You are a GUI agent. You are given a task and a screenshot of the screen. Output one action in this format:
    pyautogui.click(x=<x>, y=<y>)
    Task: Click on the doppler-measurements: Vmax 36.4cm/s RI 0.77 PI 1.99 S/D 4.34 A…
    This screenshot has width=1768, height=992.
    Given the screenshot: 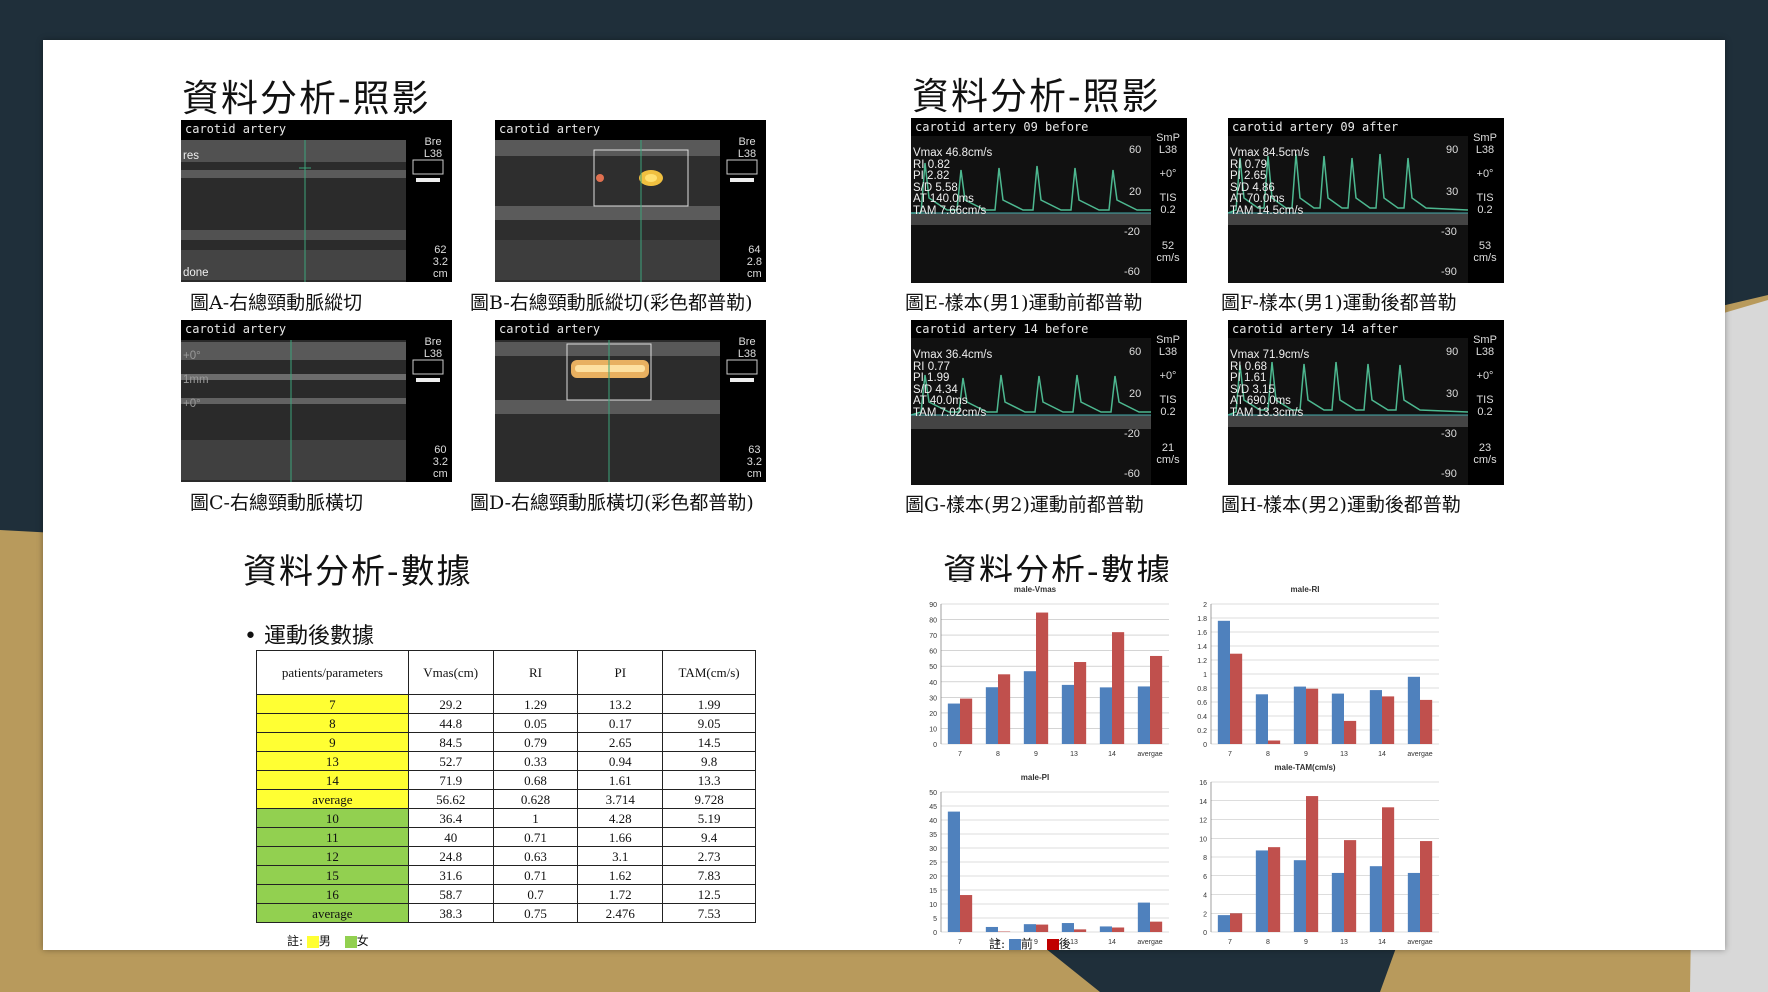 What is the action you would take?
    pyautogui.click(x=953, y=384)
    